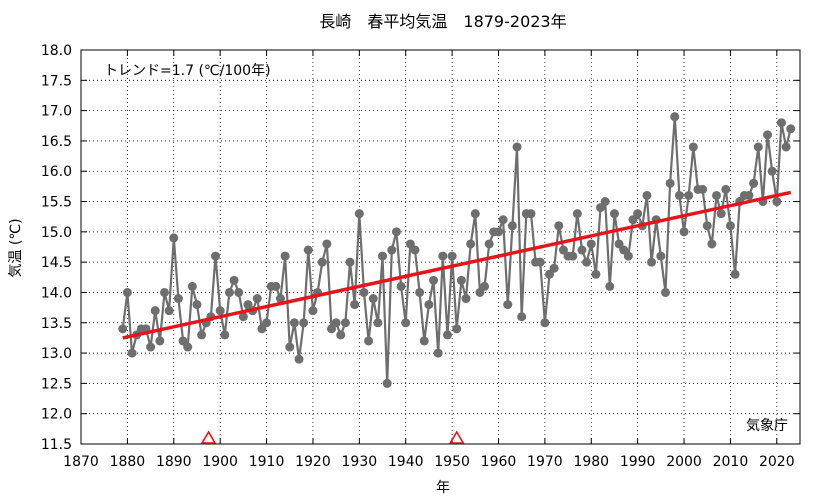 This screenshot has width=833, height=498. What do you see at coordinates (499, 462) in the screenshot?
I see `x-tick-label: 1960` at bounding box center [499, 462].